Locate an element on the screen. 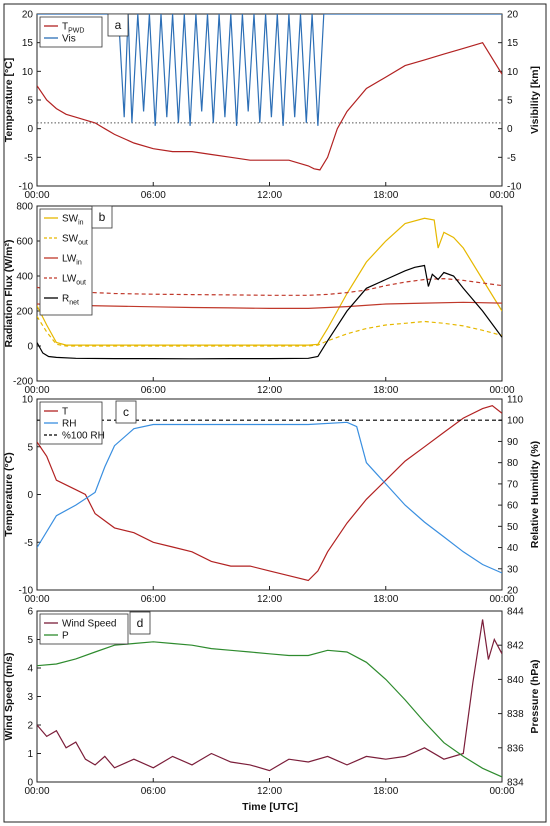  x-axis-label: Time [UTC] is located at coordinates (270, 807).